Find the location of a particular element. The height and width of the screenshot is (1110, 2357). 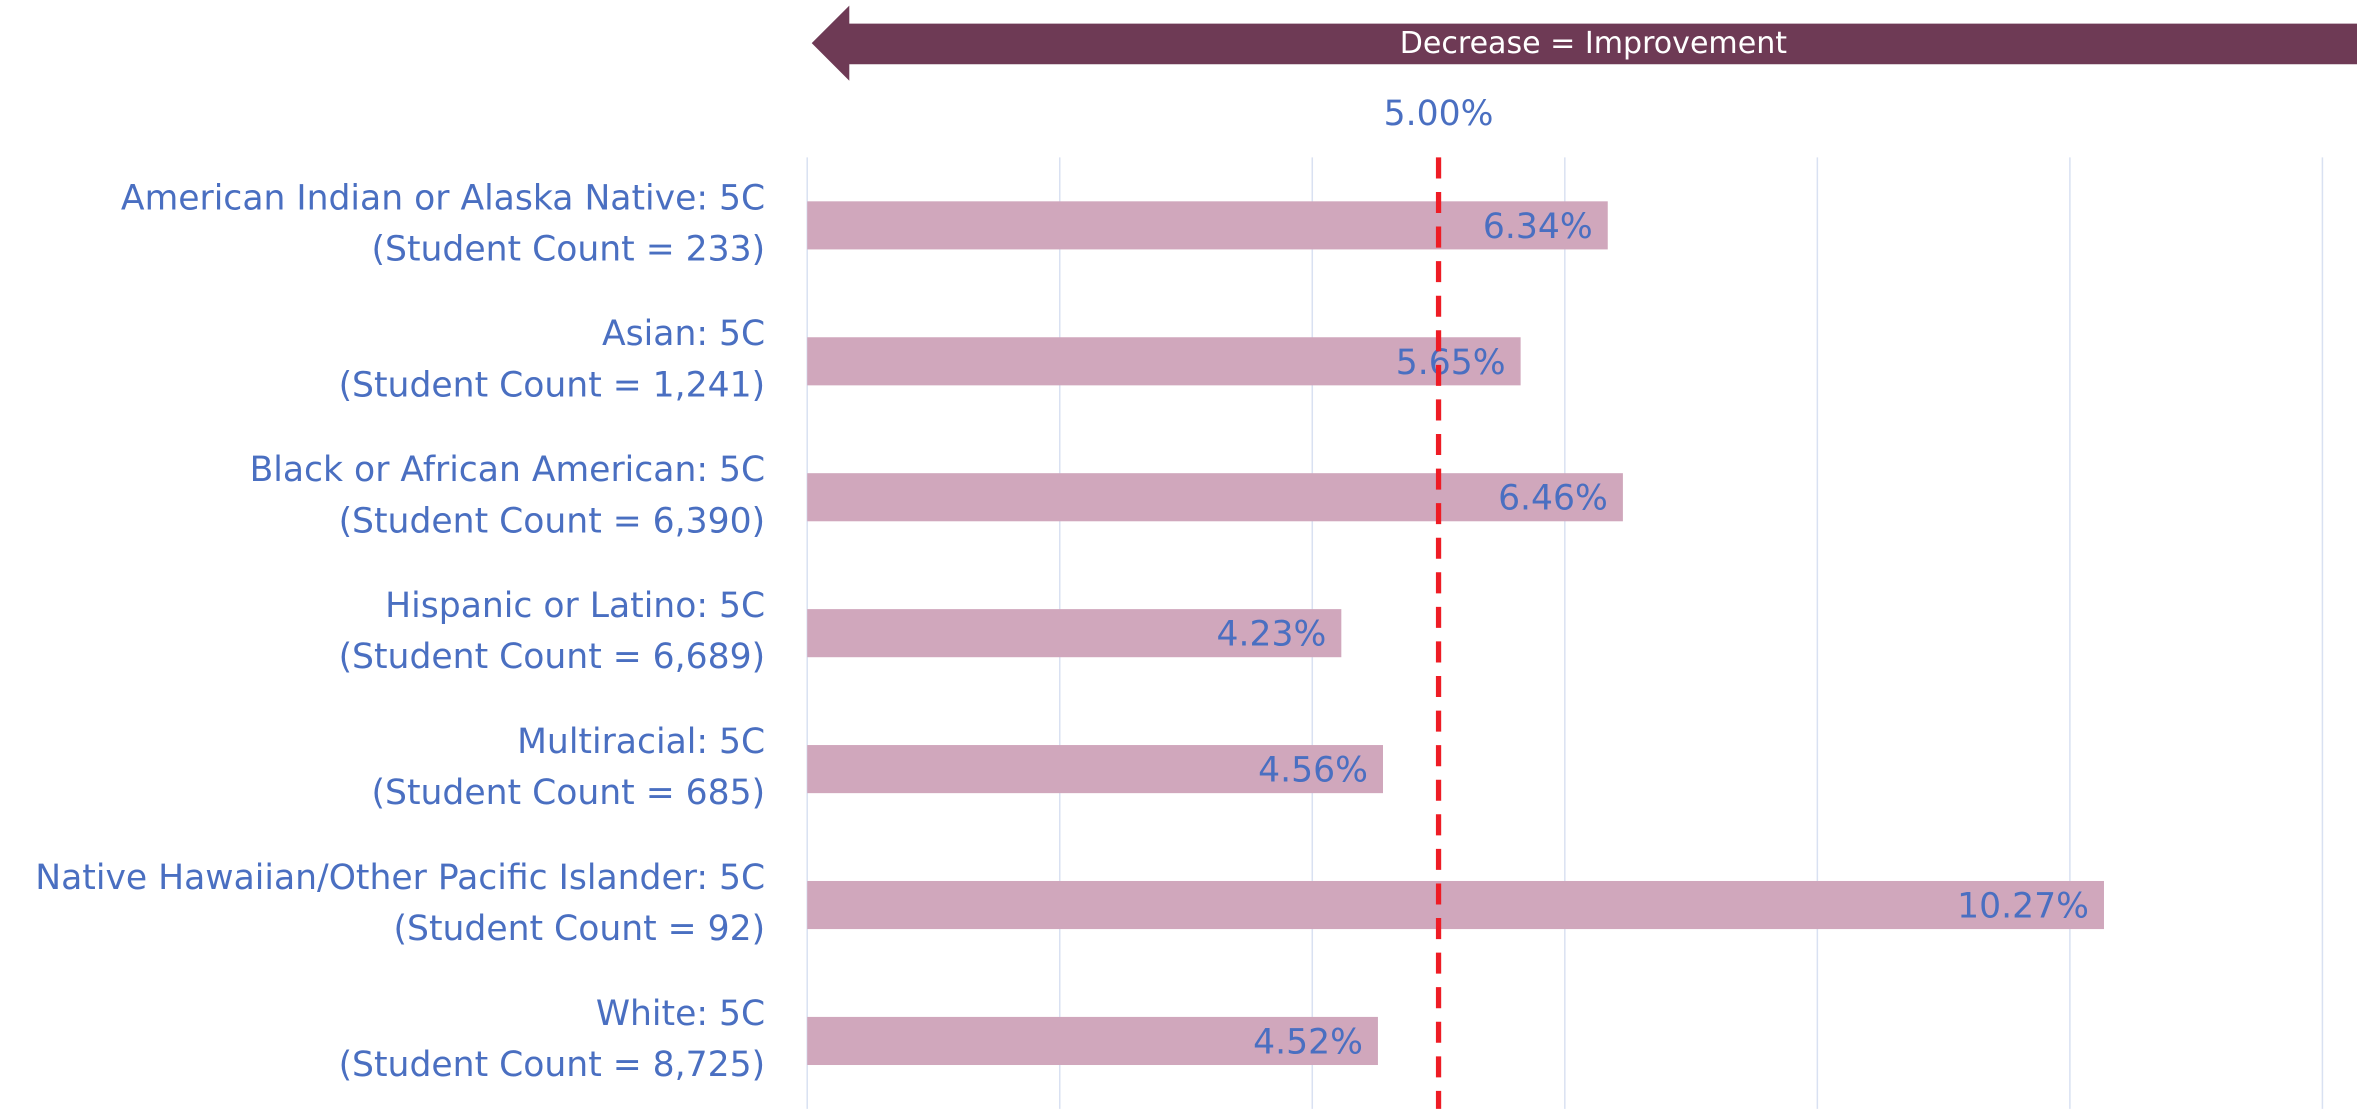

category-label: (Student Count = 233) is located at coordinates (569, 249).